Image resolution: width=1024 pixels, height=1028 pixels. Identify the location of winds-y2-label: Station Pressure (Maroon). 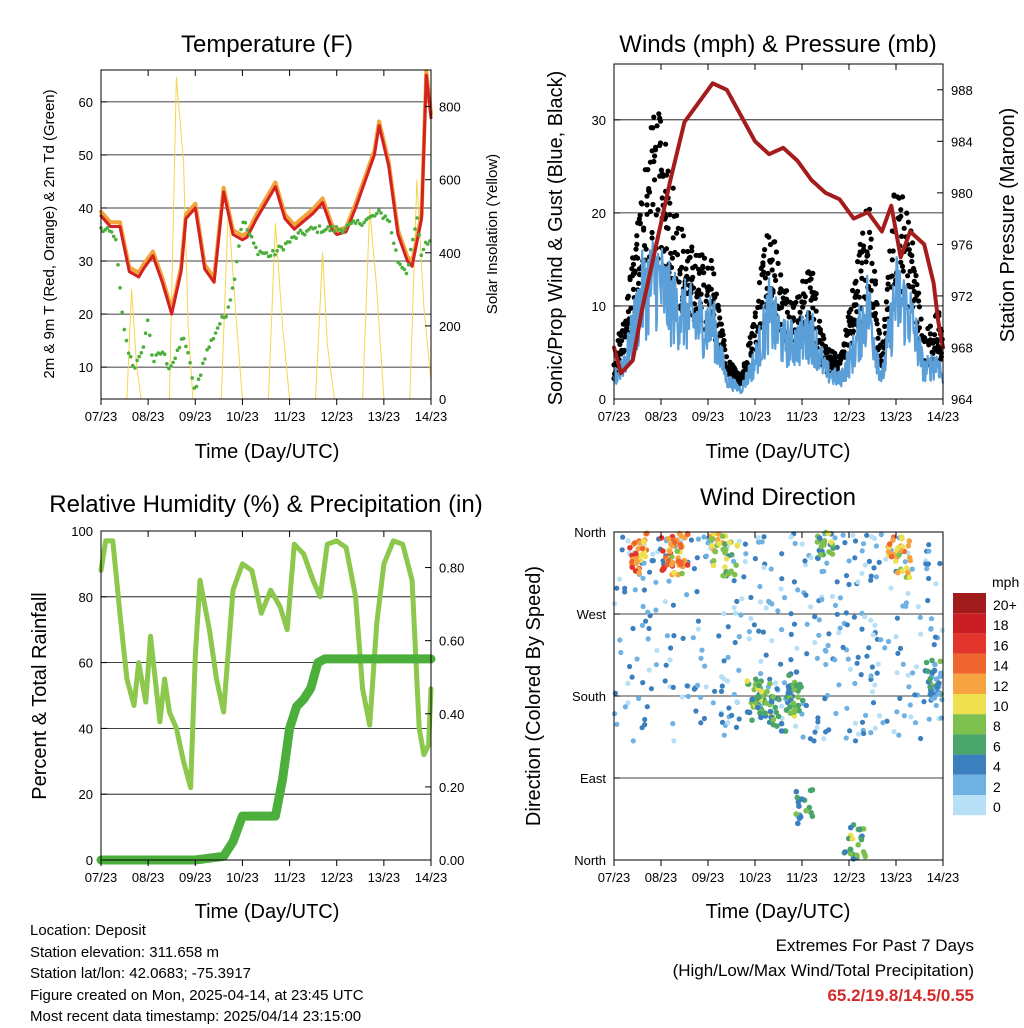
(1008, 225).